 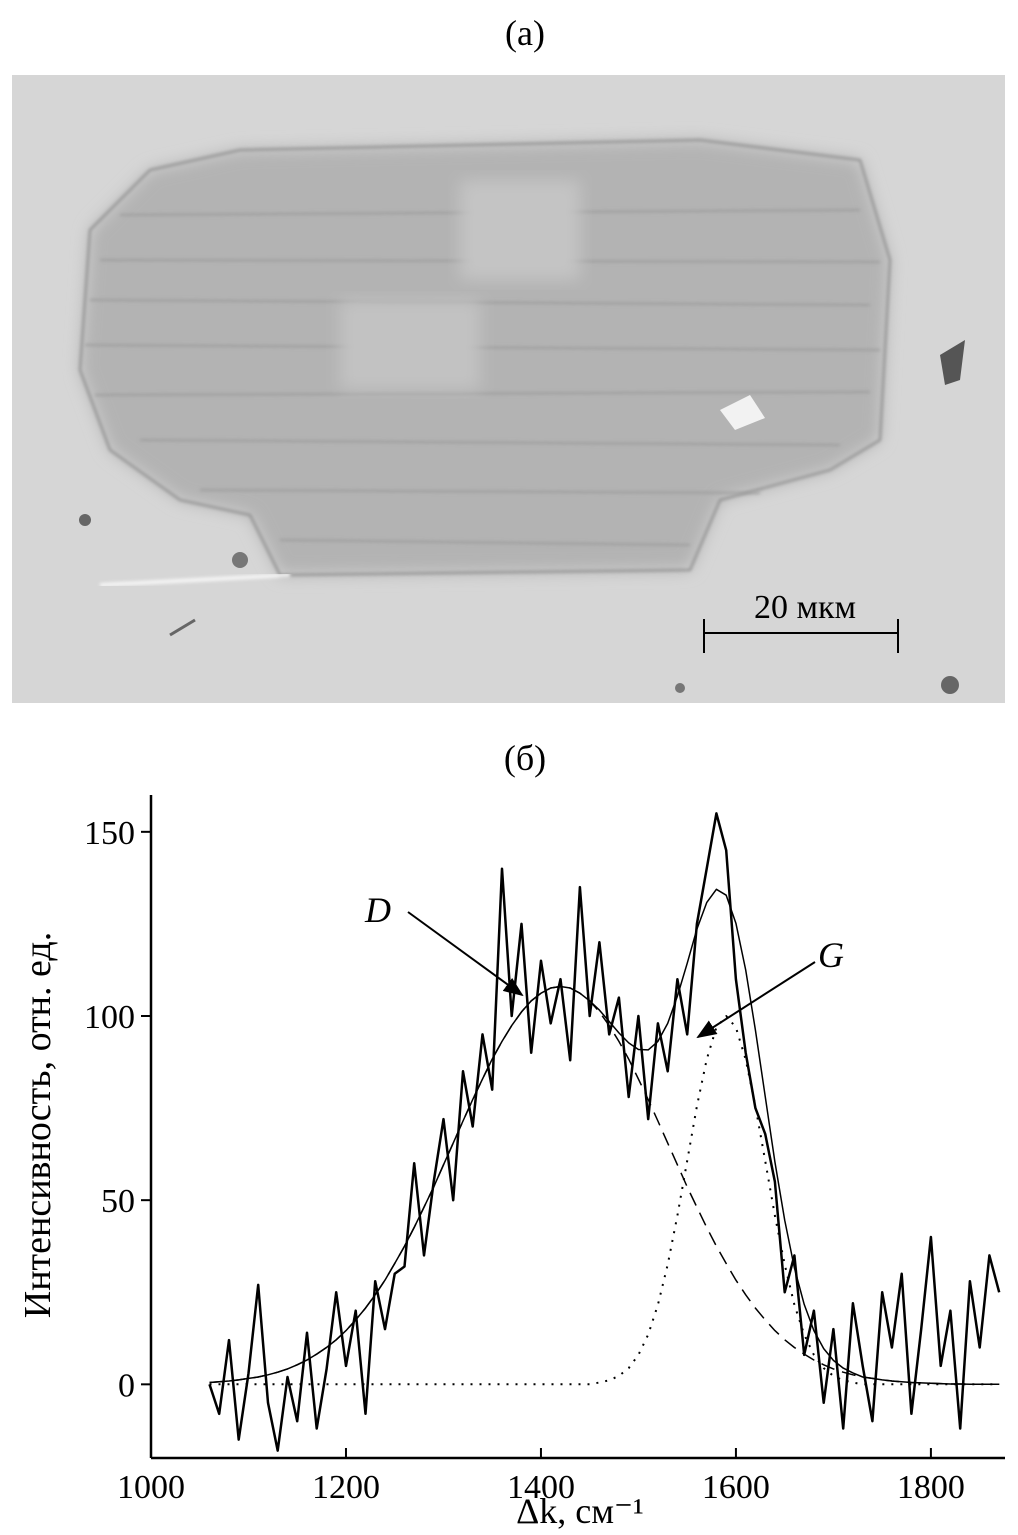 What do you see at coordinates (109, 1017) in the screenshot?
I see `y-tick-label: 100` at bounding box center [109, 1017].